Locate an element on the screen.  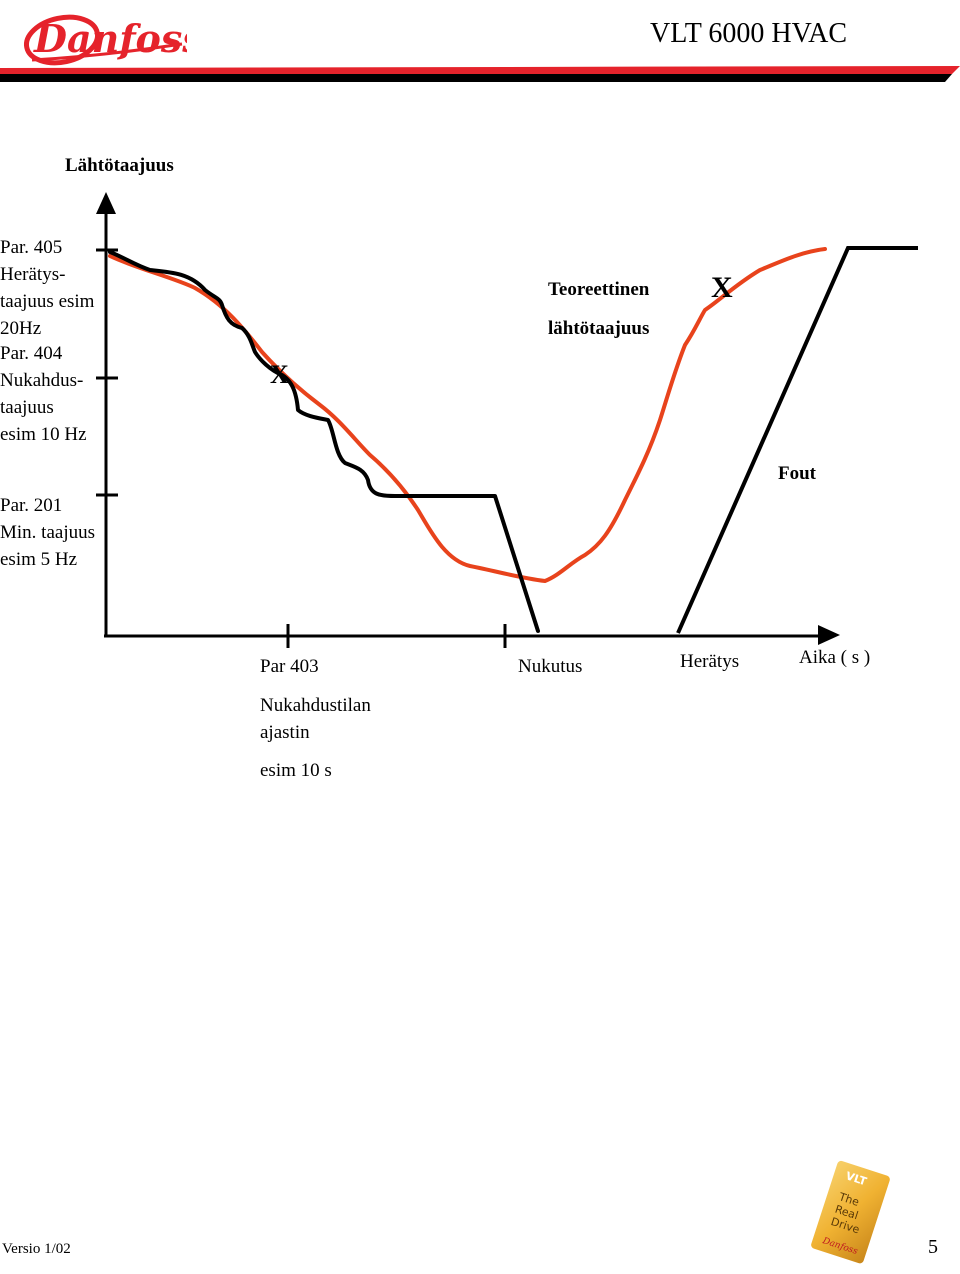
footer-version: Versio 1/02 is located at coordinates (36, 1249).